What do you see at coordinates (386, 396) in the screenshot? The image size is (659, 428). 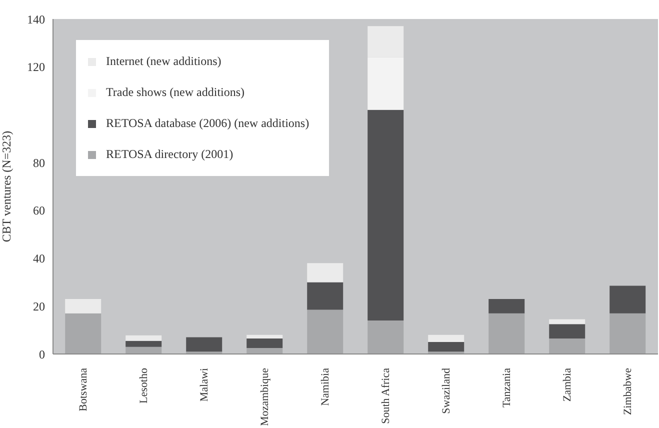 I see `x-tick-label: South Africa` at bounding box center [386, 396].